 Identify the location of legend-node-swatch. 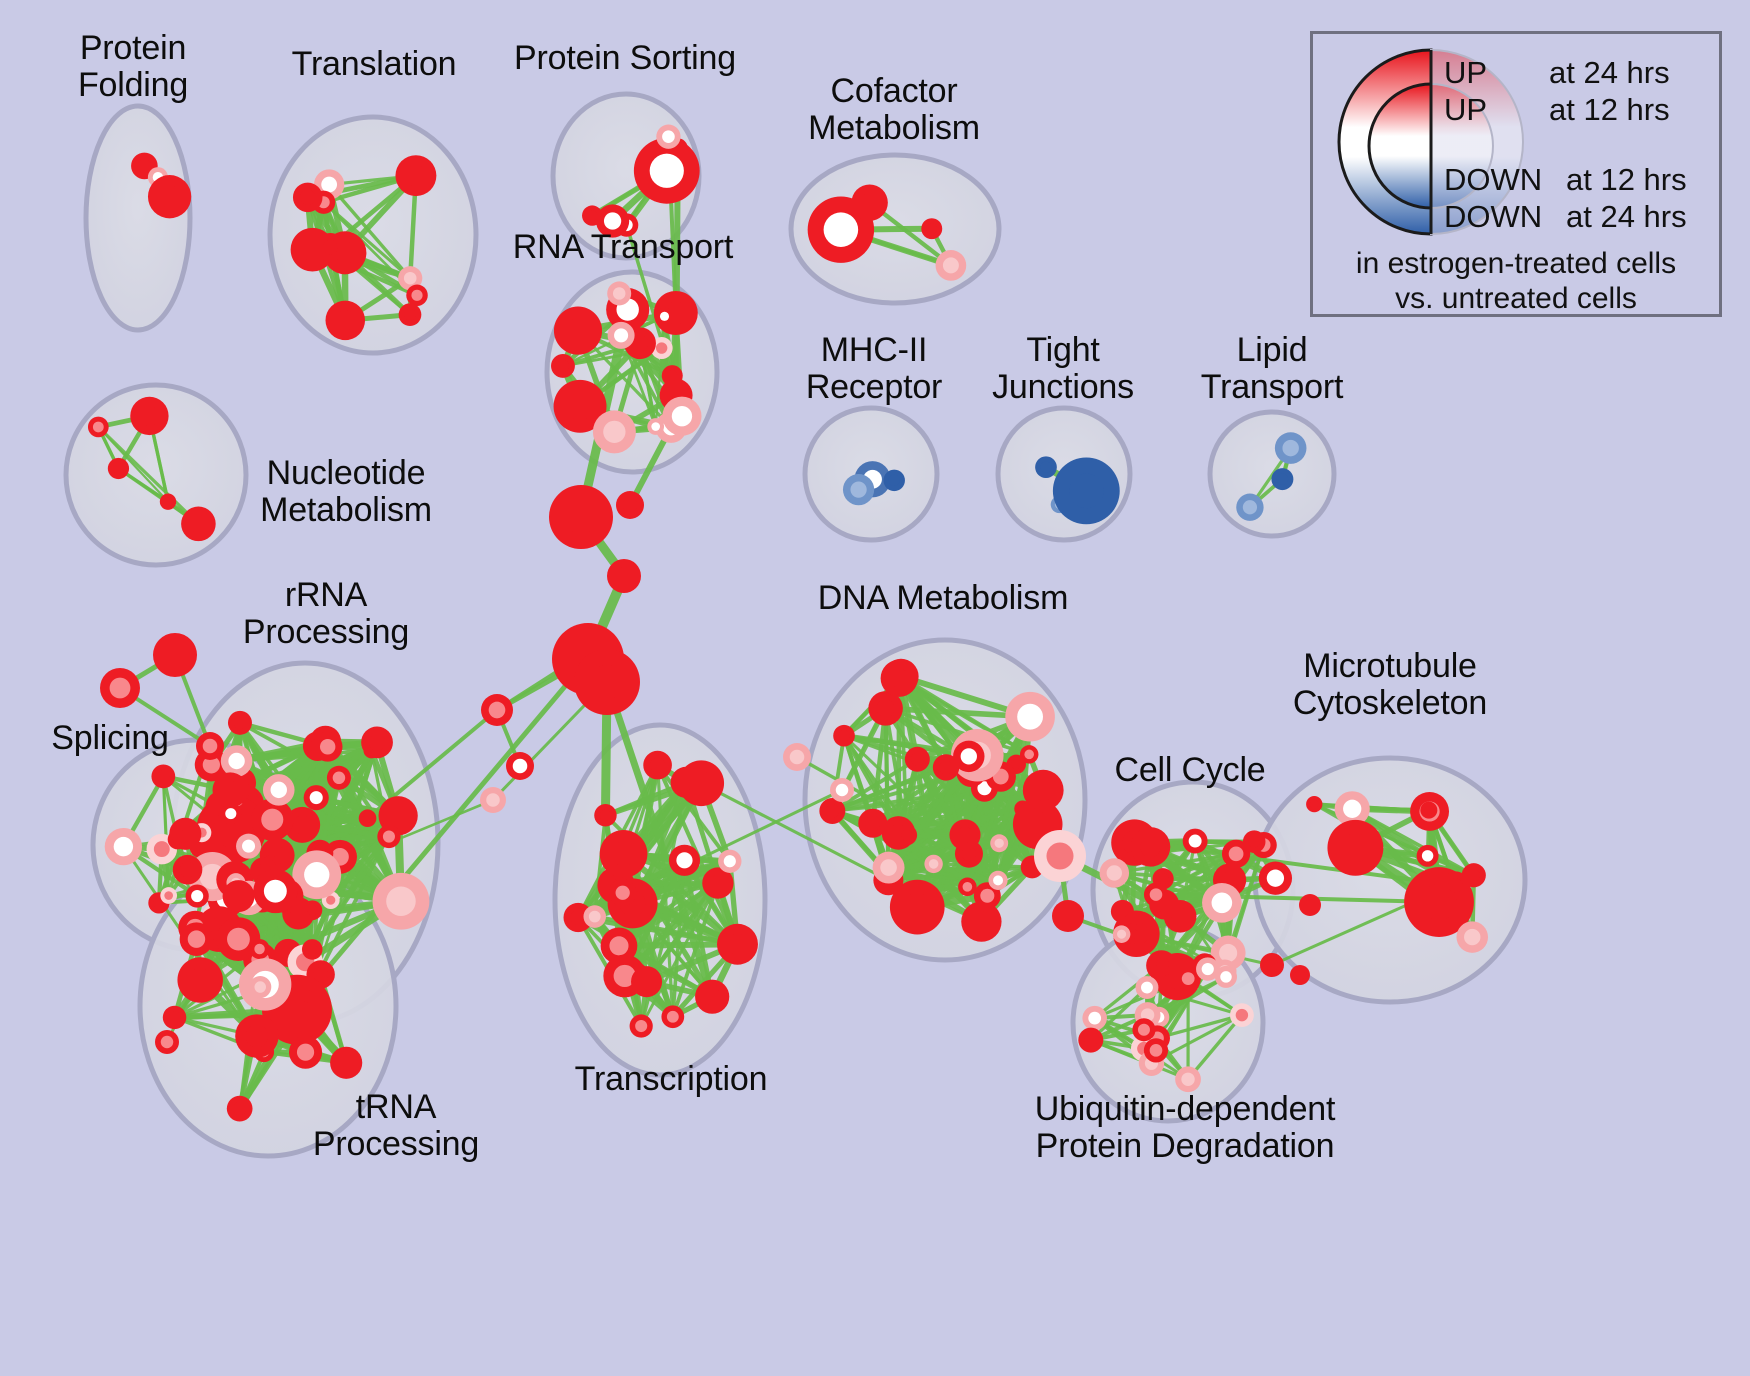
(1430, 142).